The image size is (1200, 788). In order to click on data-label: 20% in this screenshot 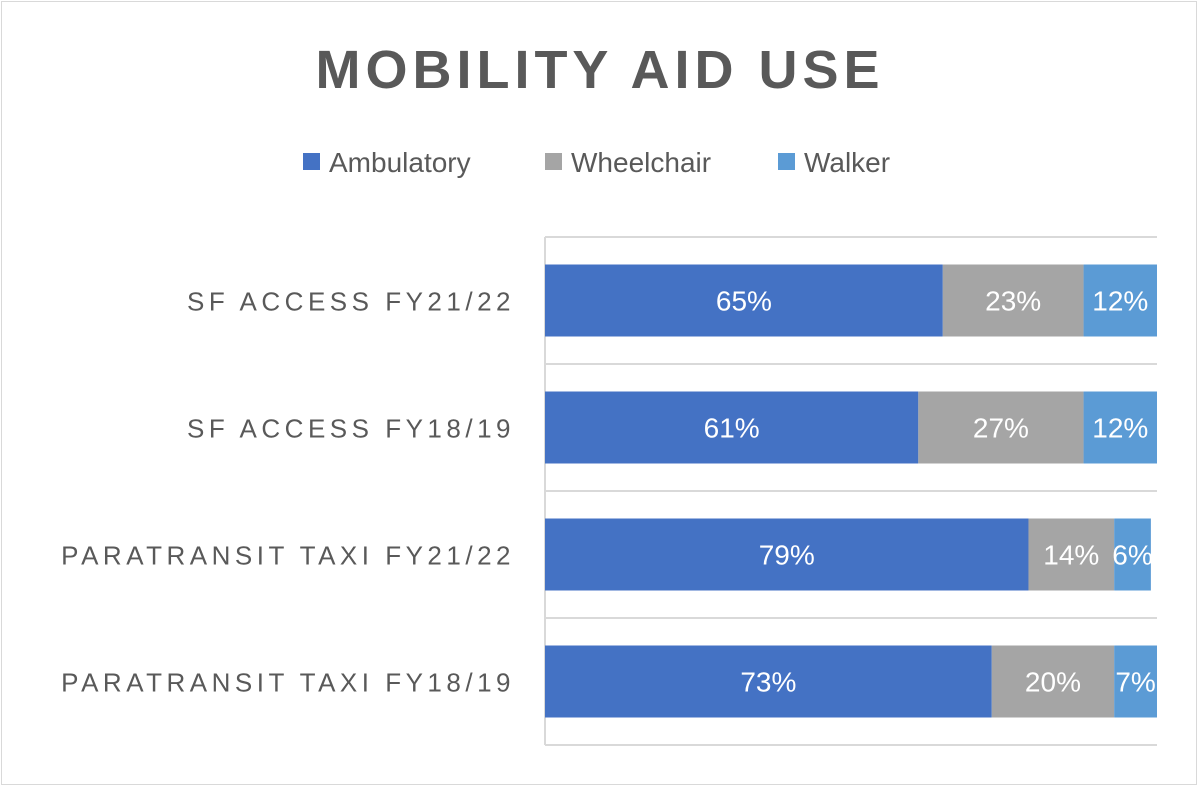, I will do `click(1053, 682)`.